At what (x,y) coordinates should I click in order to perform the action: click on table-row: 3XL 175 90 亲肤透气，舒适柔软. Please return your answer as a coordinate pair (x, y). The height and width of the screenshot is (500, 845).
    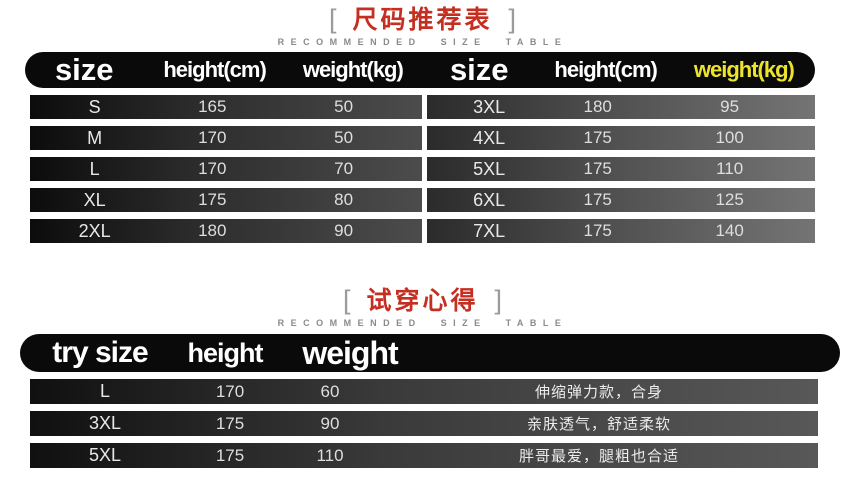
    Looking at the image, I should click on (424, 423).